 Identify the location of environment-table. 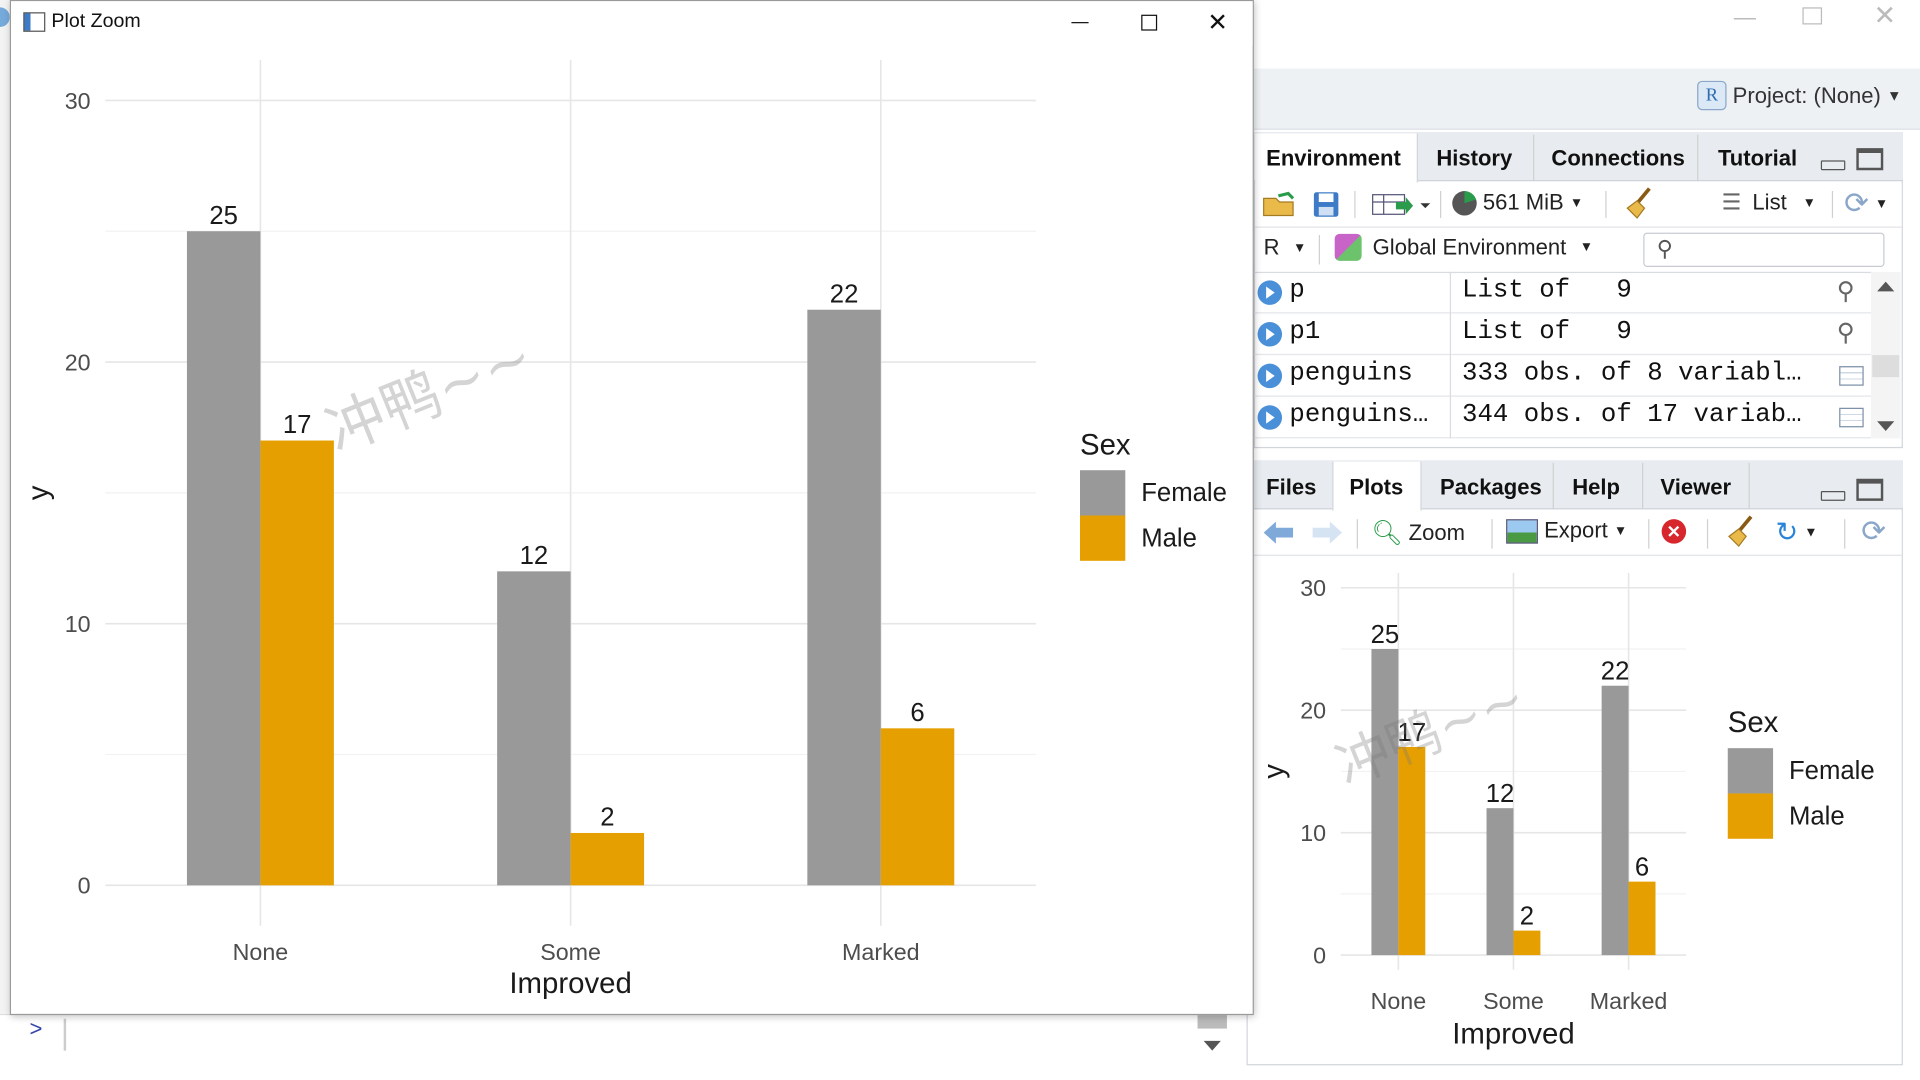
(1562, 355).